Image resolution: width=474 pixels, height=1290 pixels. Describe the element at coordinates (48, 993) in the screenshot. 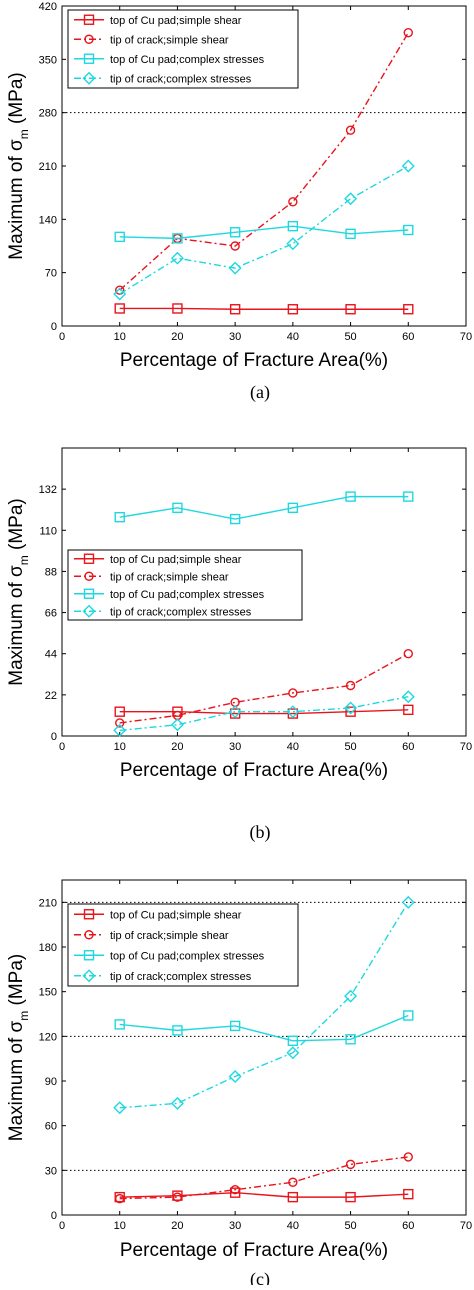

I see `y-tick-label: 150` at that location.